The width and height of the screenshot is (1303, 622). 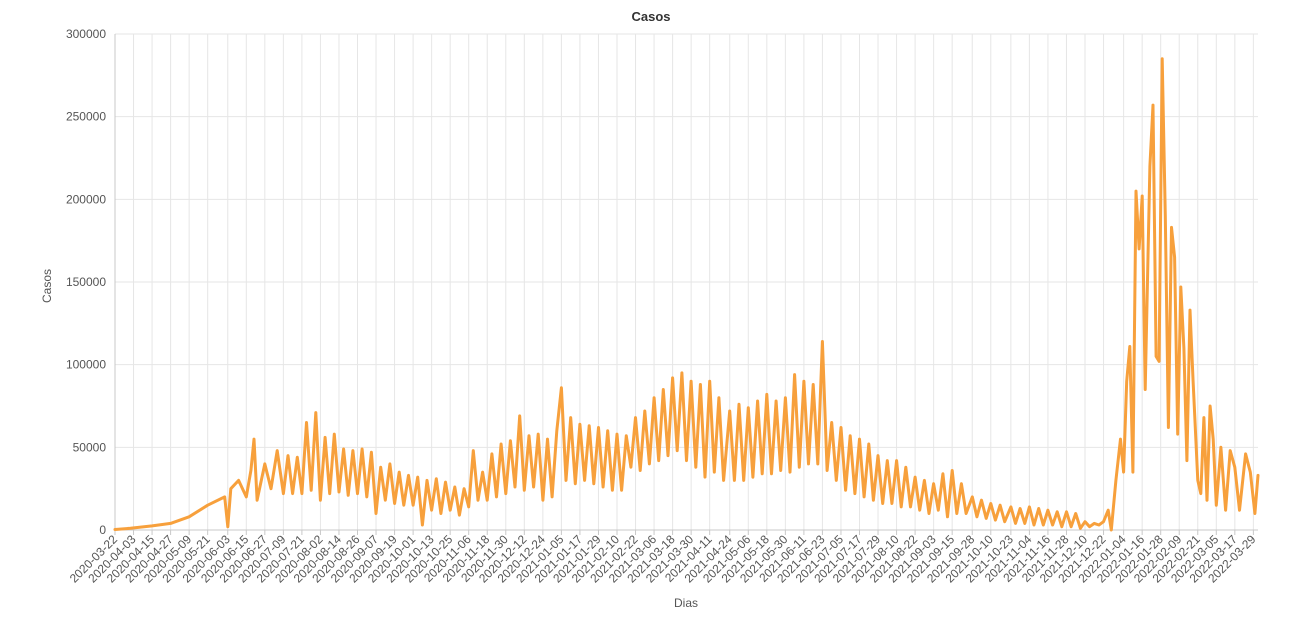 I want to click on y-tick-label: 0, so click(x=102, y=530).